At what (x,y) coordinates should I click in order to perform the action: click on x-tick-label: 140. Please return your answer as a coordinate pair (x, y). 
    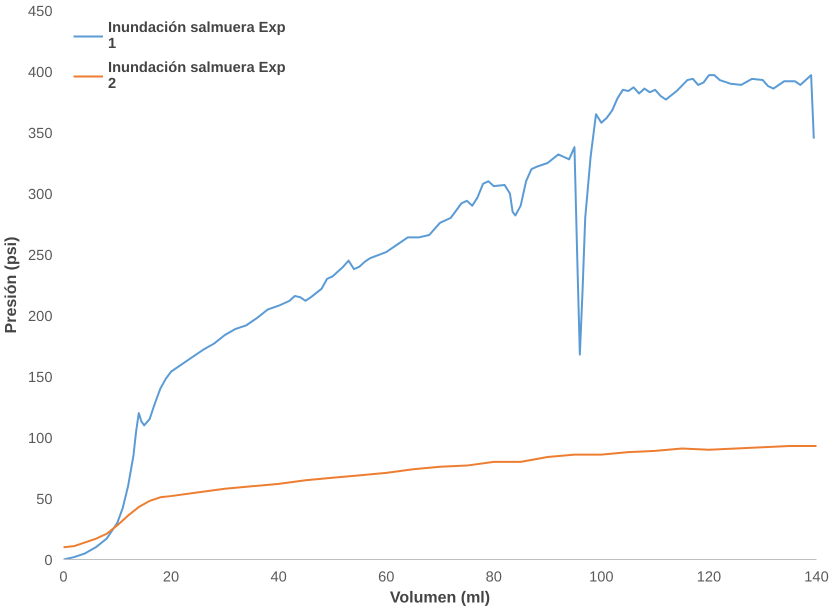
    Looking at the image, I should click on (816, 578).